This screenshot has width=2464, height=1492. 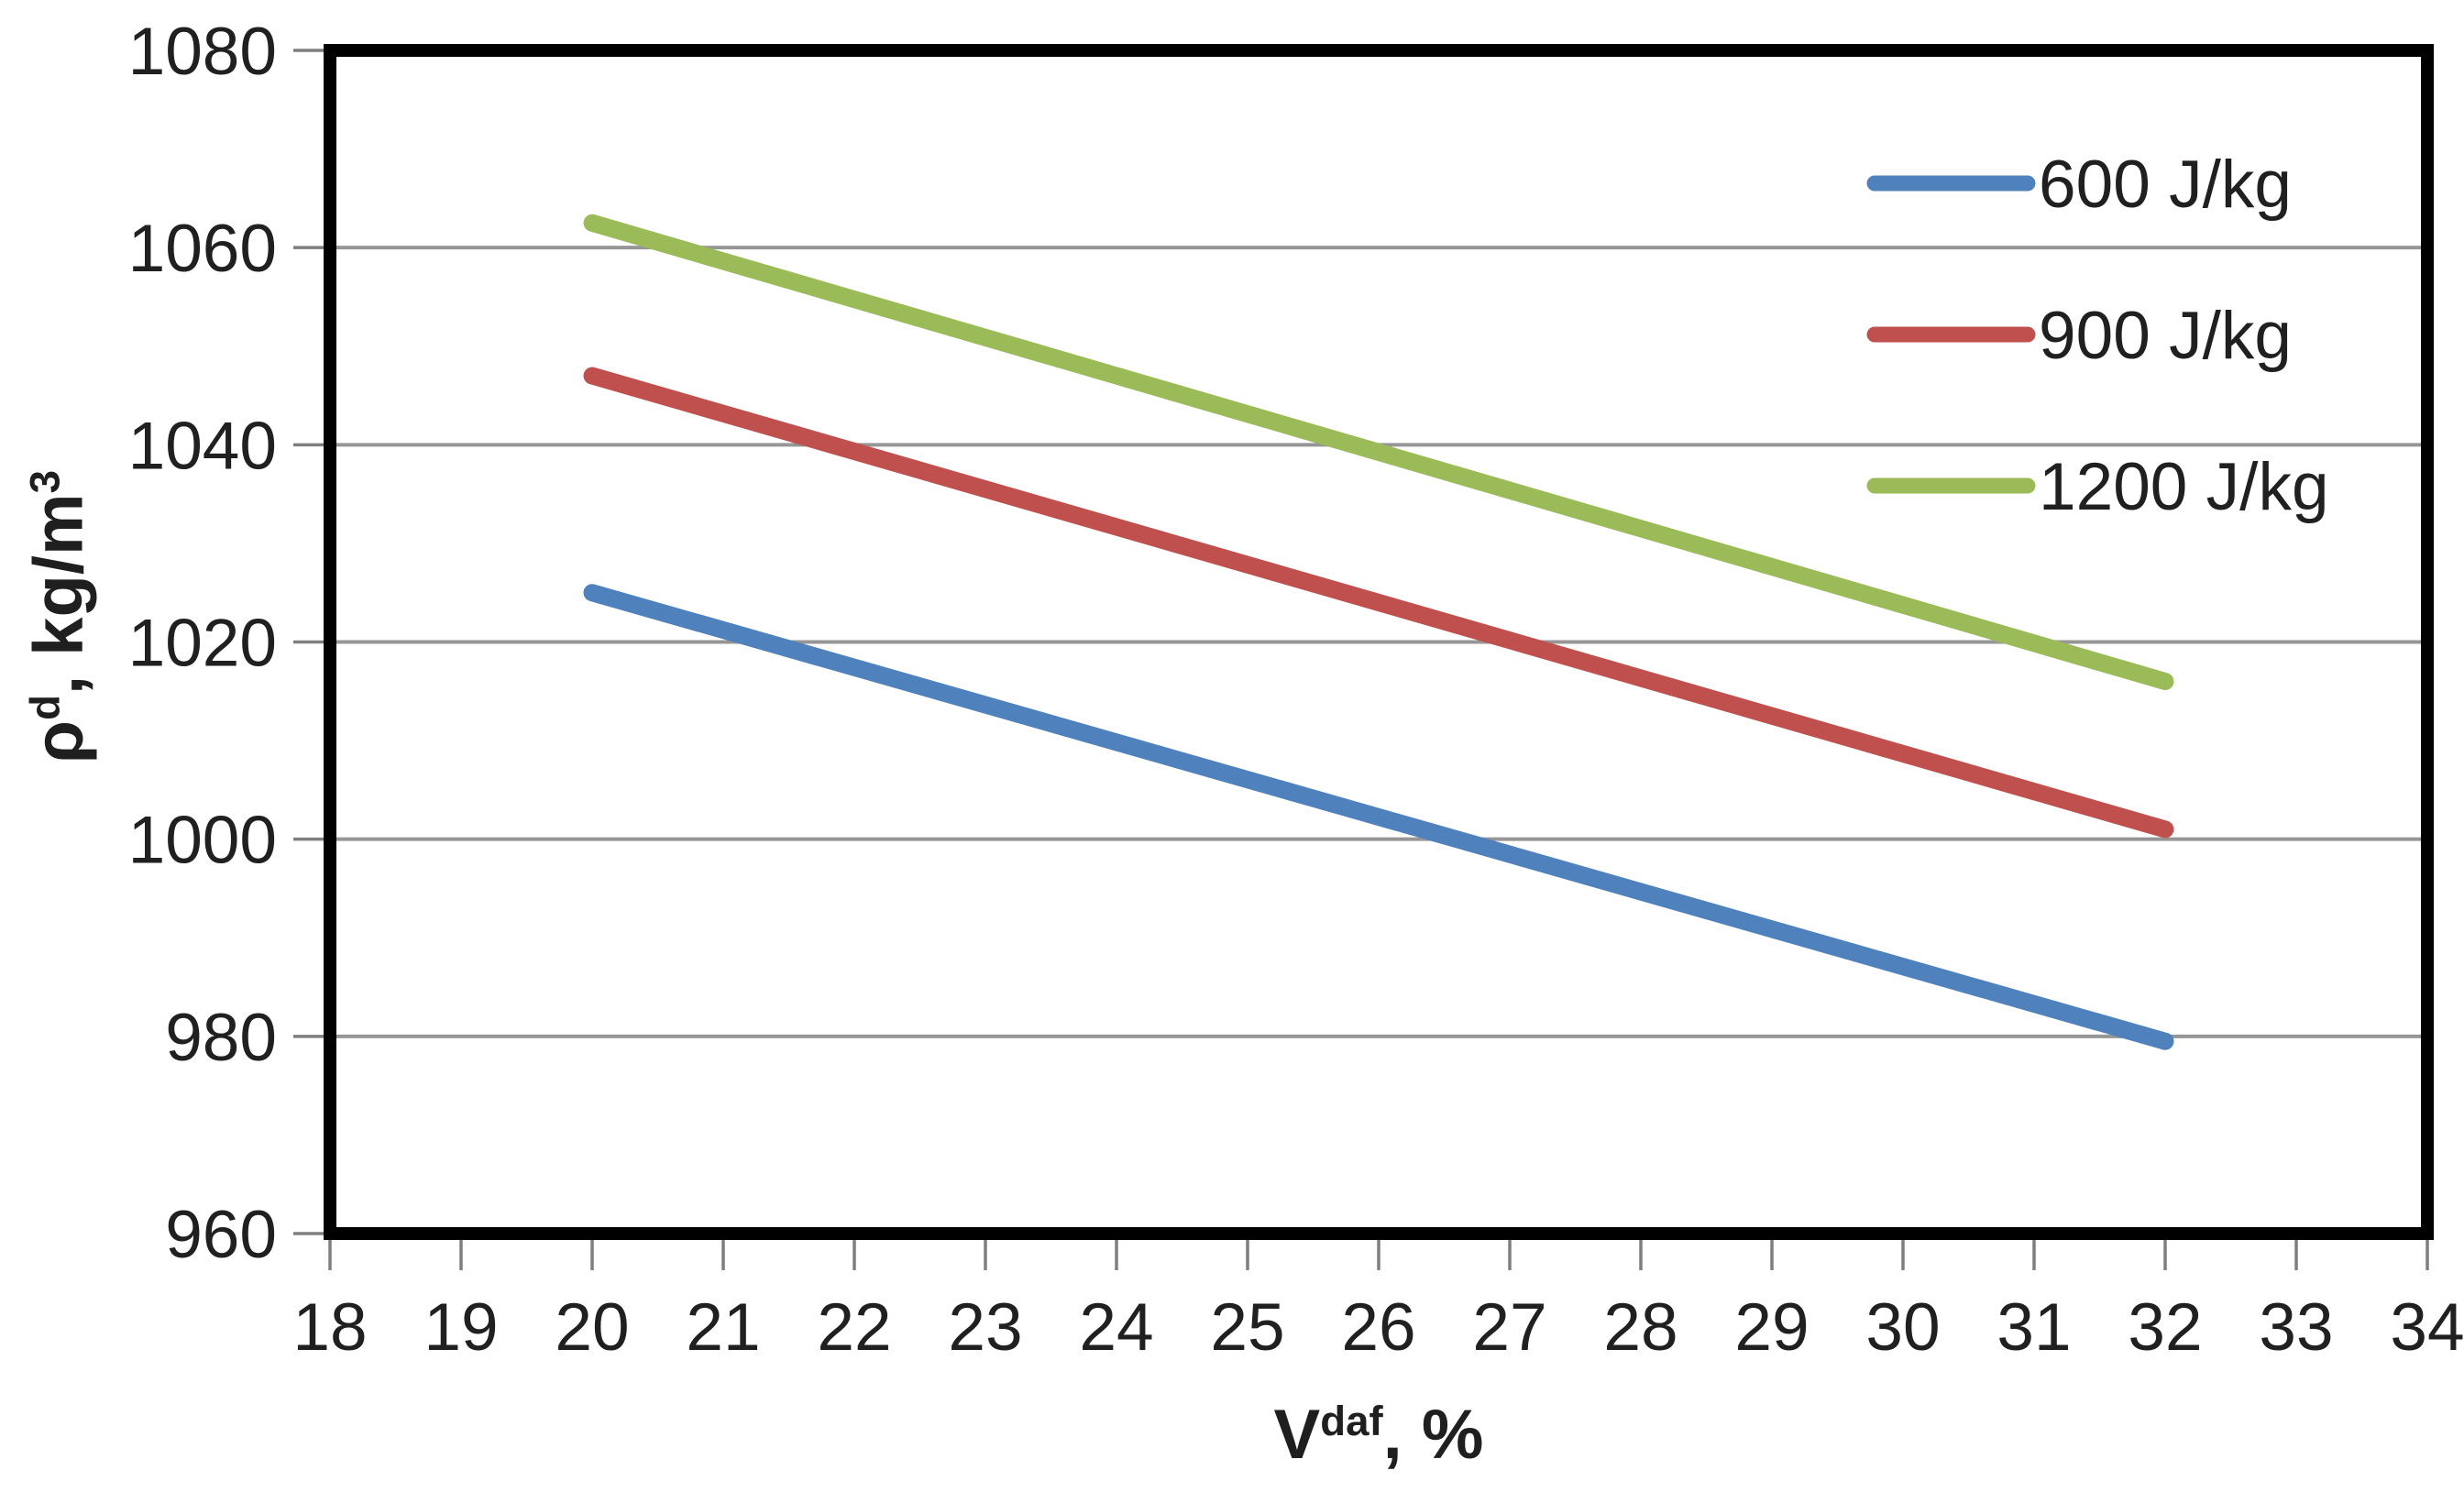 What do you see at coordinates (329, 1327) in the screenshot?
I see `x-tick-label: 18` at bounding box center [329, 1327].